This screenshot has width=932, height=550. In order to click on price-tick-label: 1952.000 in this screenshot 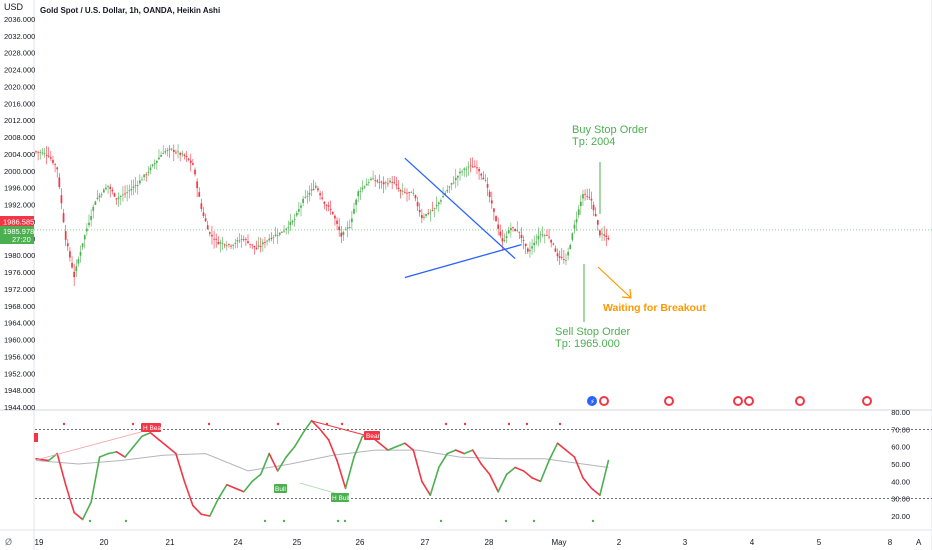, I will do `click(19, 373)`.